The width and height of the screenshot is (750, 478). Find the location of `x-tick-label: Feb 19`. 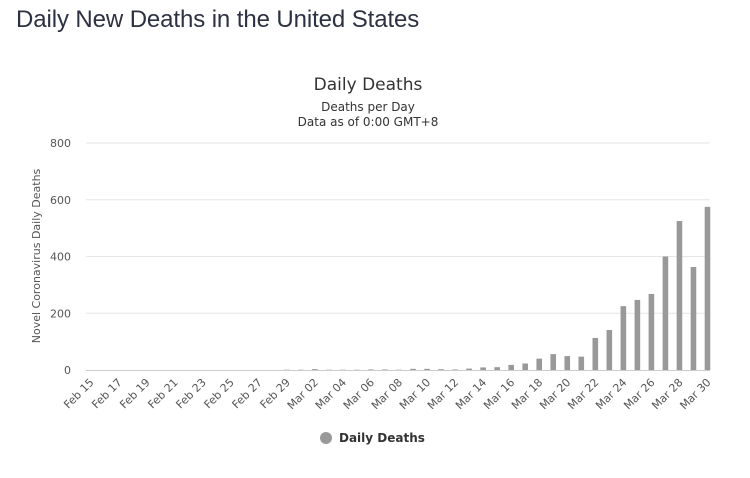

x-tick-label: Feb 19 is located at coordinates (134, 393).